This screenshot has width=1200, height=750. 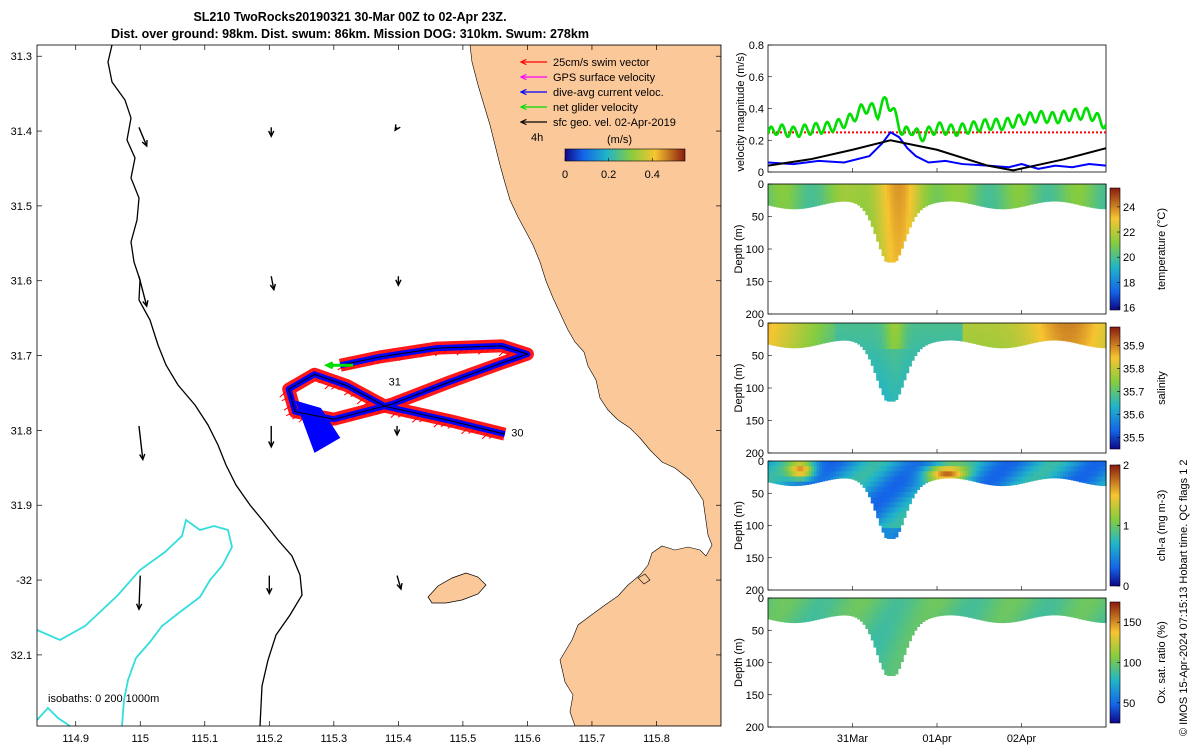 What do you see at coordinates (463, 739) in the screenshot?
I see `map-xtick-label: 115.5` at bounding box center [463, 739].